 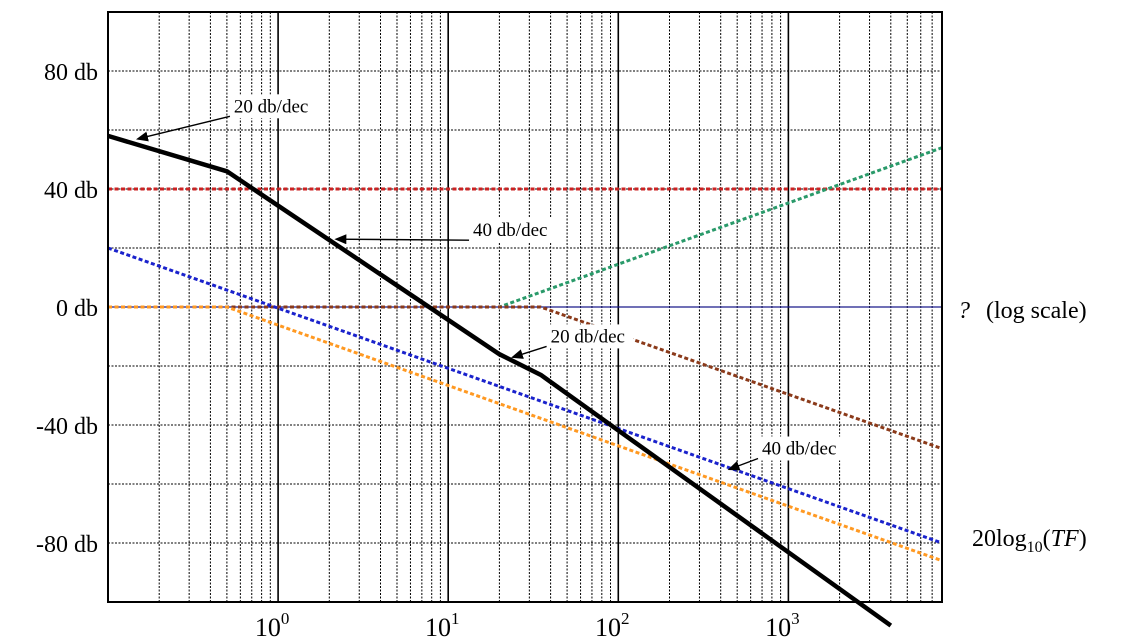 I want to click on x-tick-exponent: 3, so click(x=795, y=618).